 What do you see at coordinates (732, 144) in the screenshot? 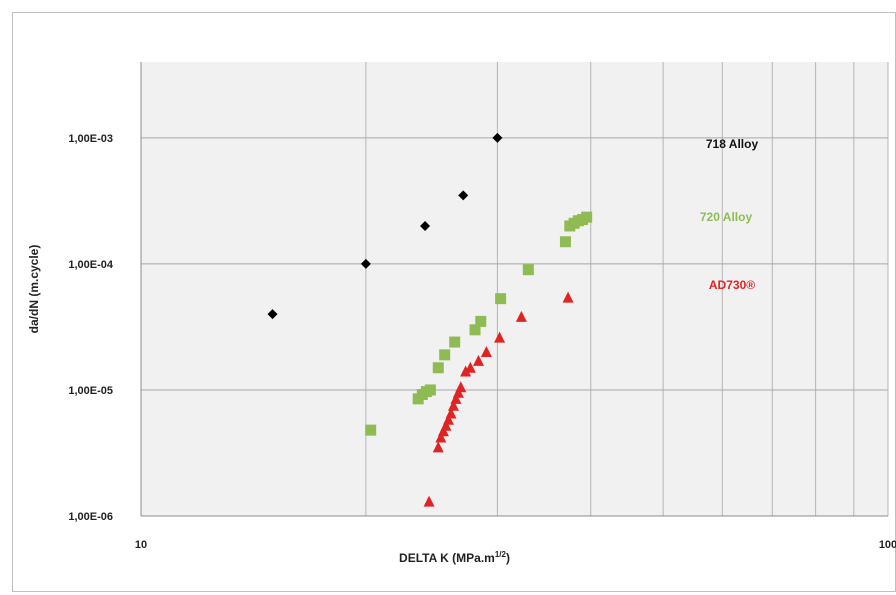
I see `series-label: 718 Alloy` at bounding box center [732, 144].